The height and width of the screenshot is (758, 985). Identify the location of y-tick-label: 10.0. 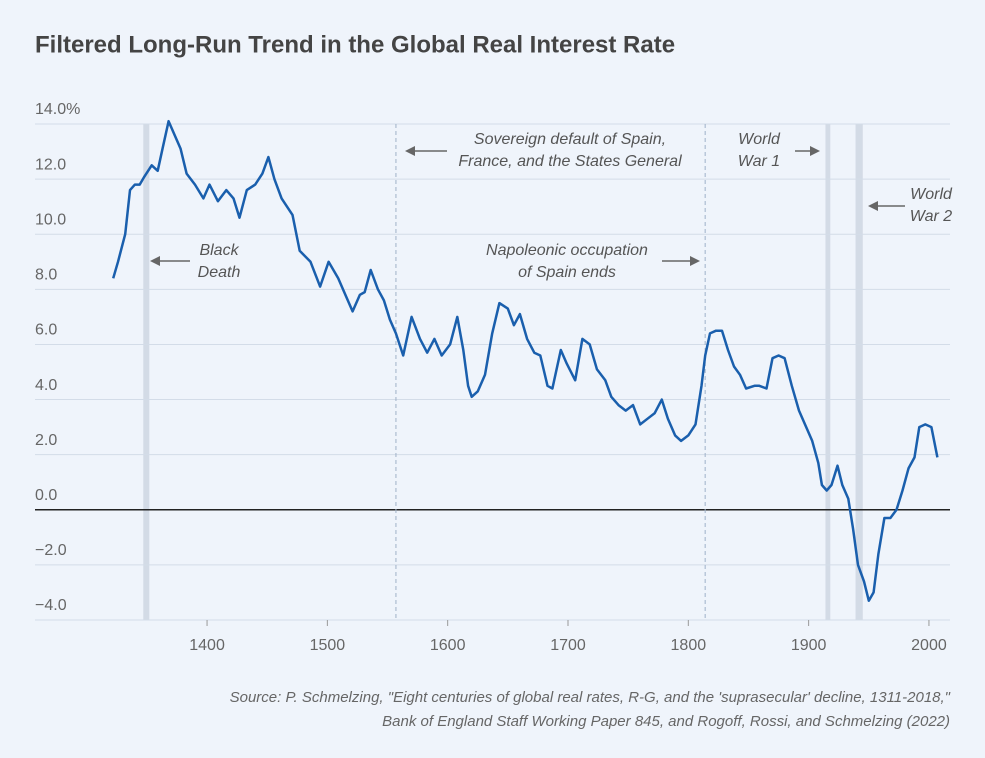
(50, 219).